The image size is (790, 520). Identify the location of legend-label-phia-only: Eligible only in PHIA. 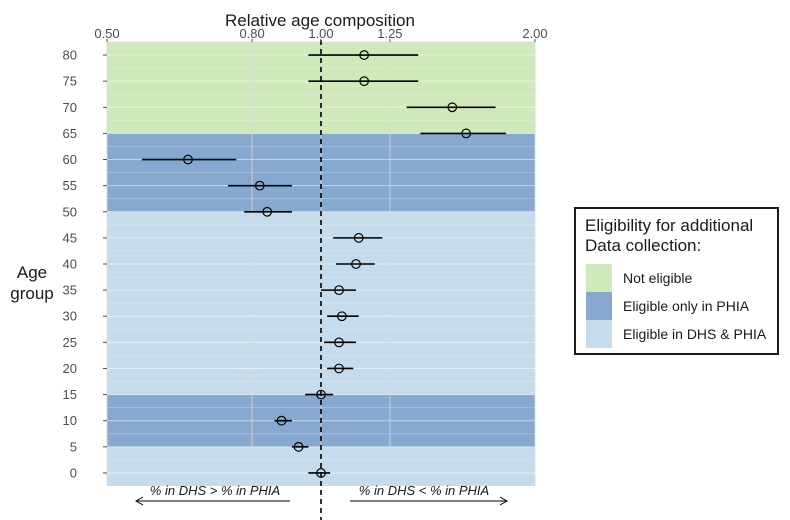
(686, 306).